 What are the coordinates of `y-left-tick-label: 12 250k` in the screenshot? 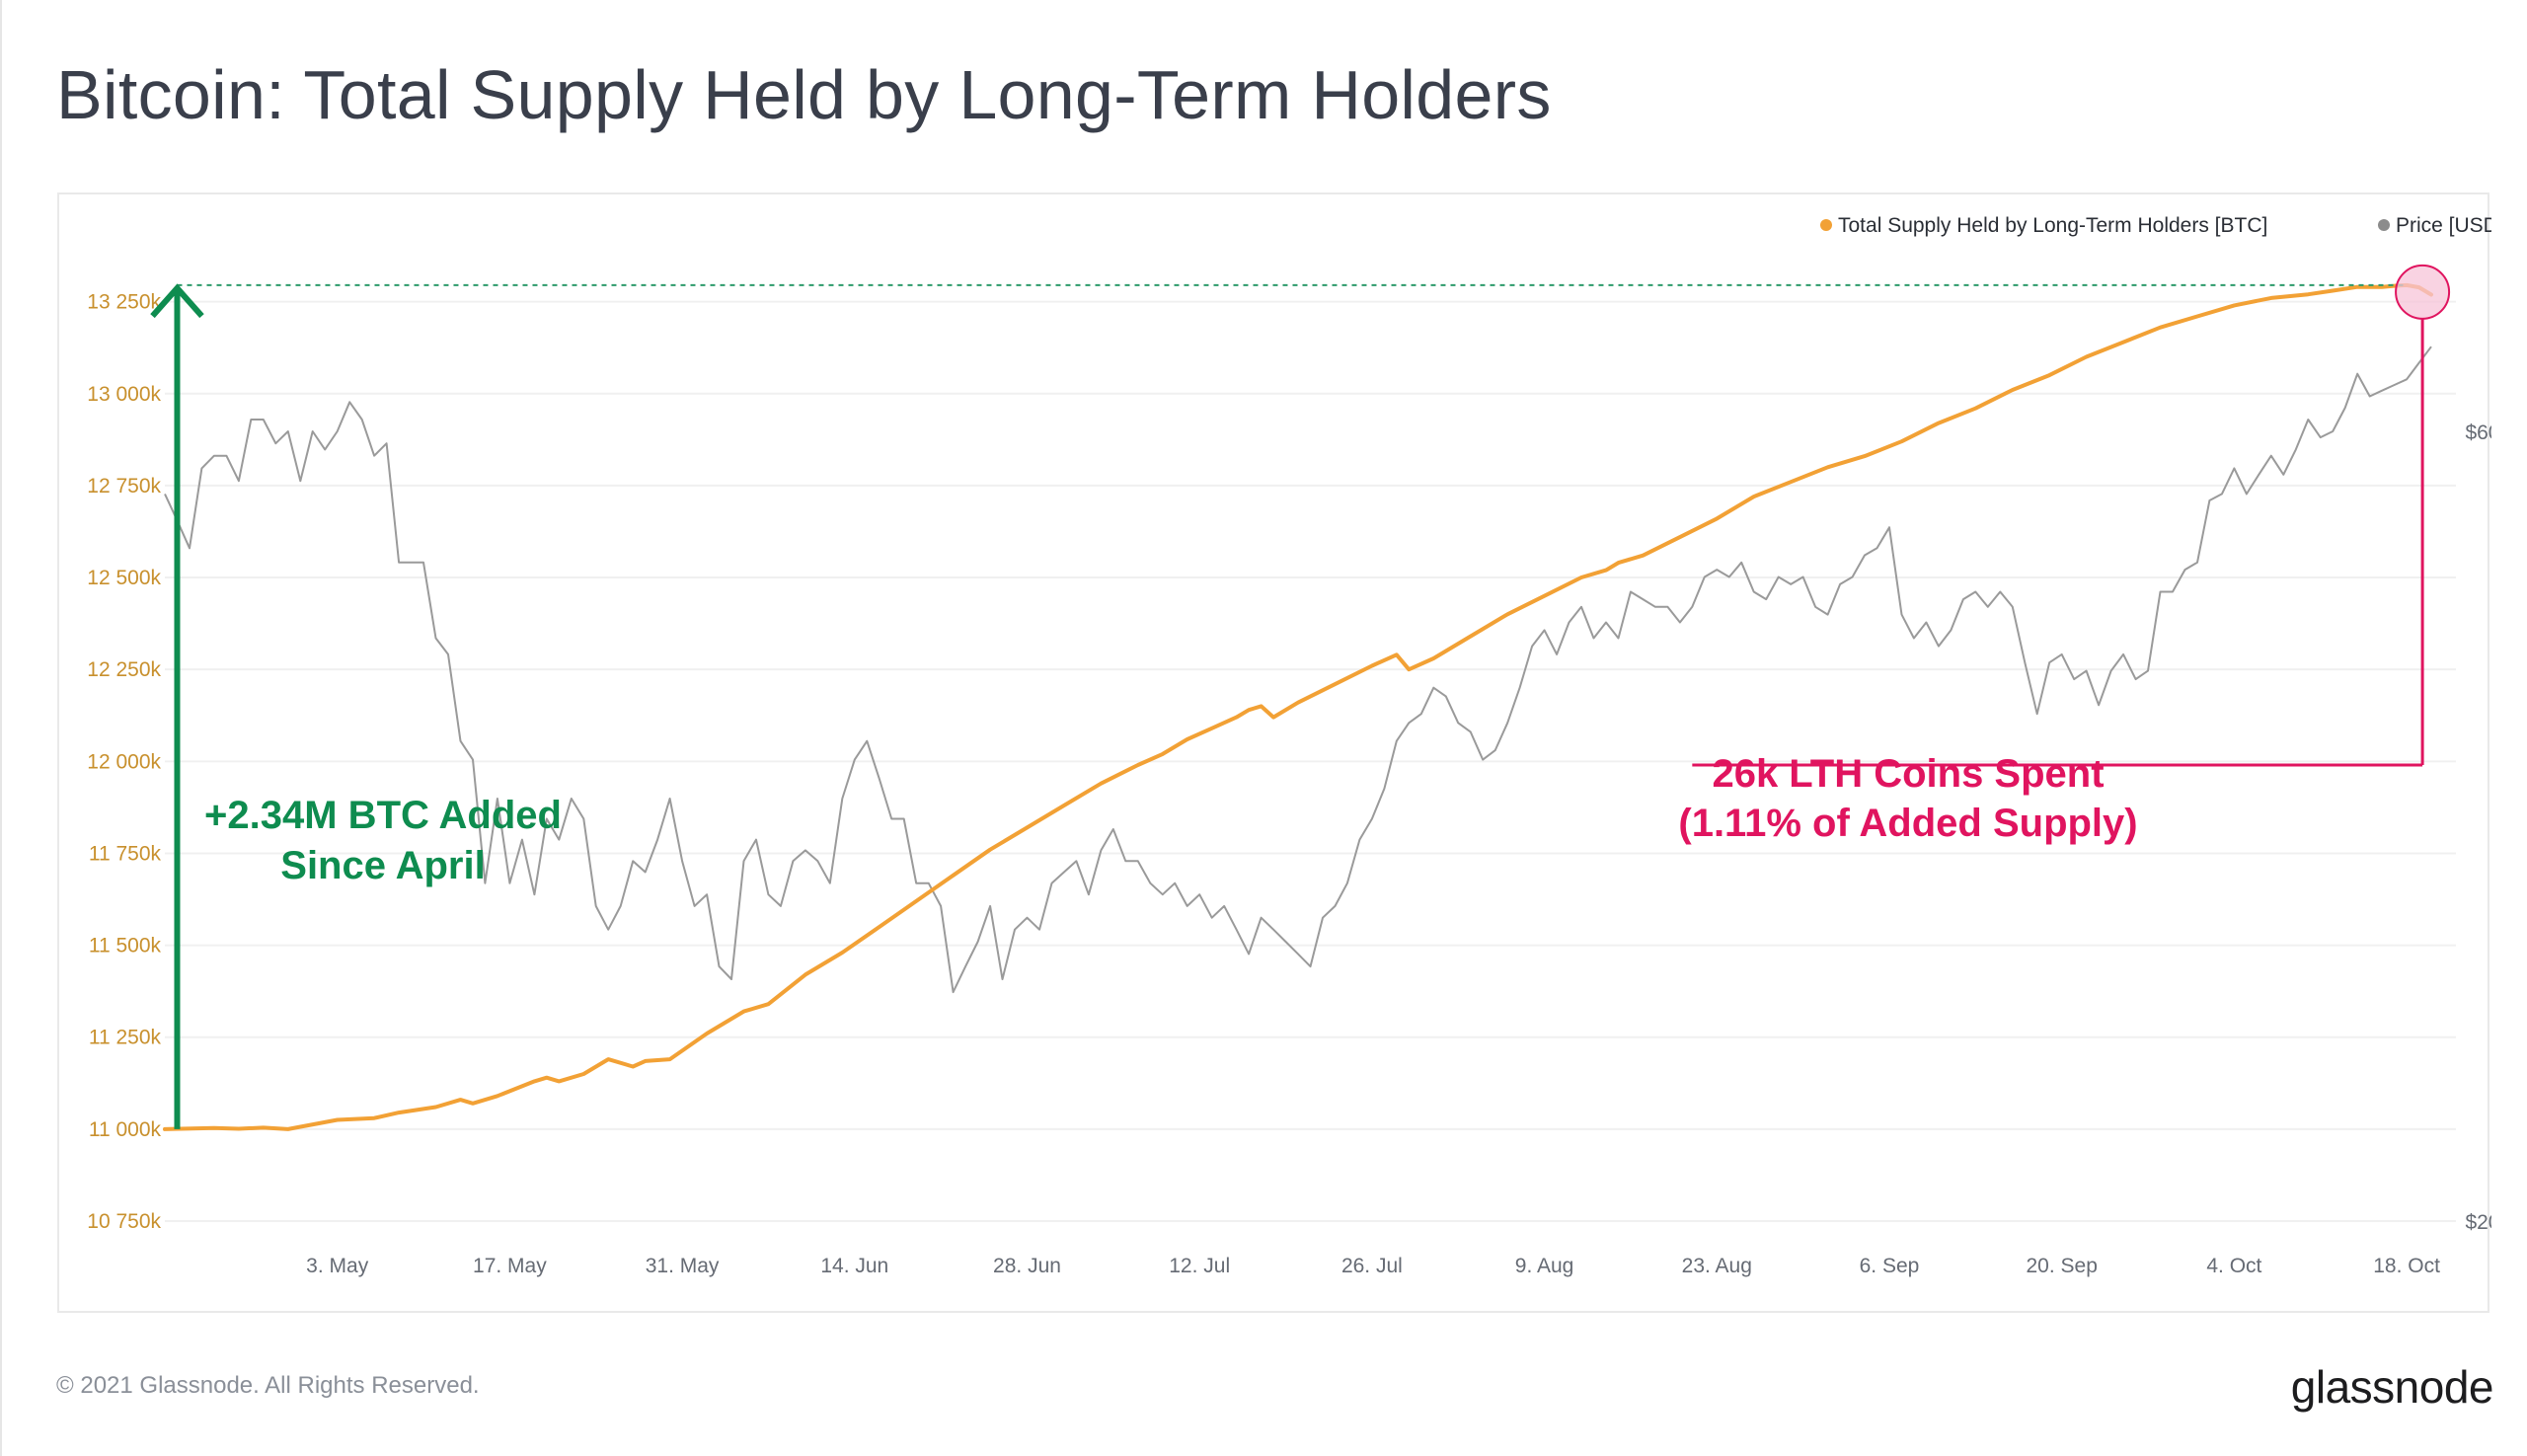 It's located at (124, 669).